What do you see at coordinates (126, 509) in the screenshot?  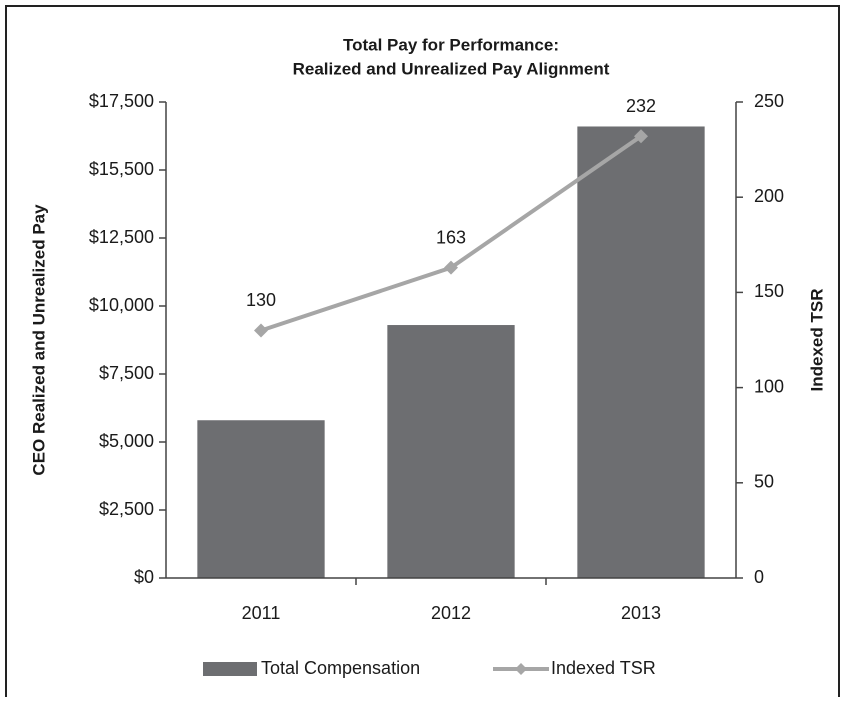 I see `y-tick-label: $2,500` at bounding box center [126, 509].